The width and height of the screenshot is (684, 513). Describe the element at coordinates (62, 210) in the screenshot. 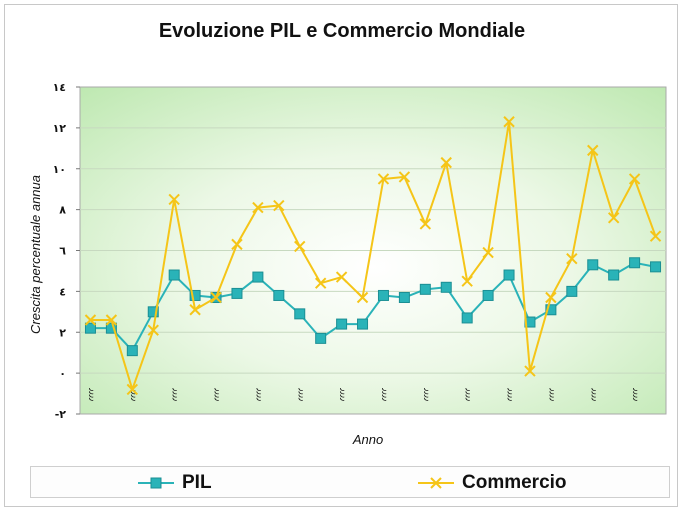

I see `y-tick-label: ٨` at that location.